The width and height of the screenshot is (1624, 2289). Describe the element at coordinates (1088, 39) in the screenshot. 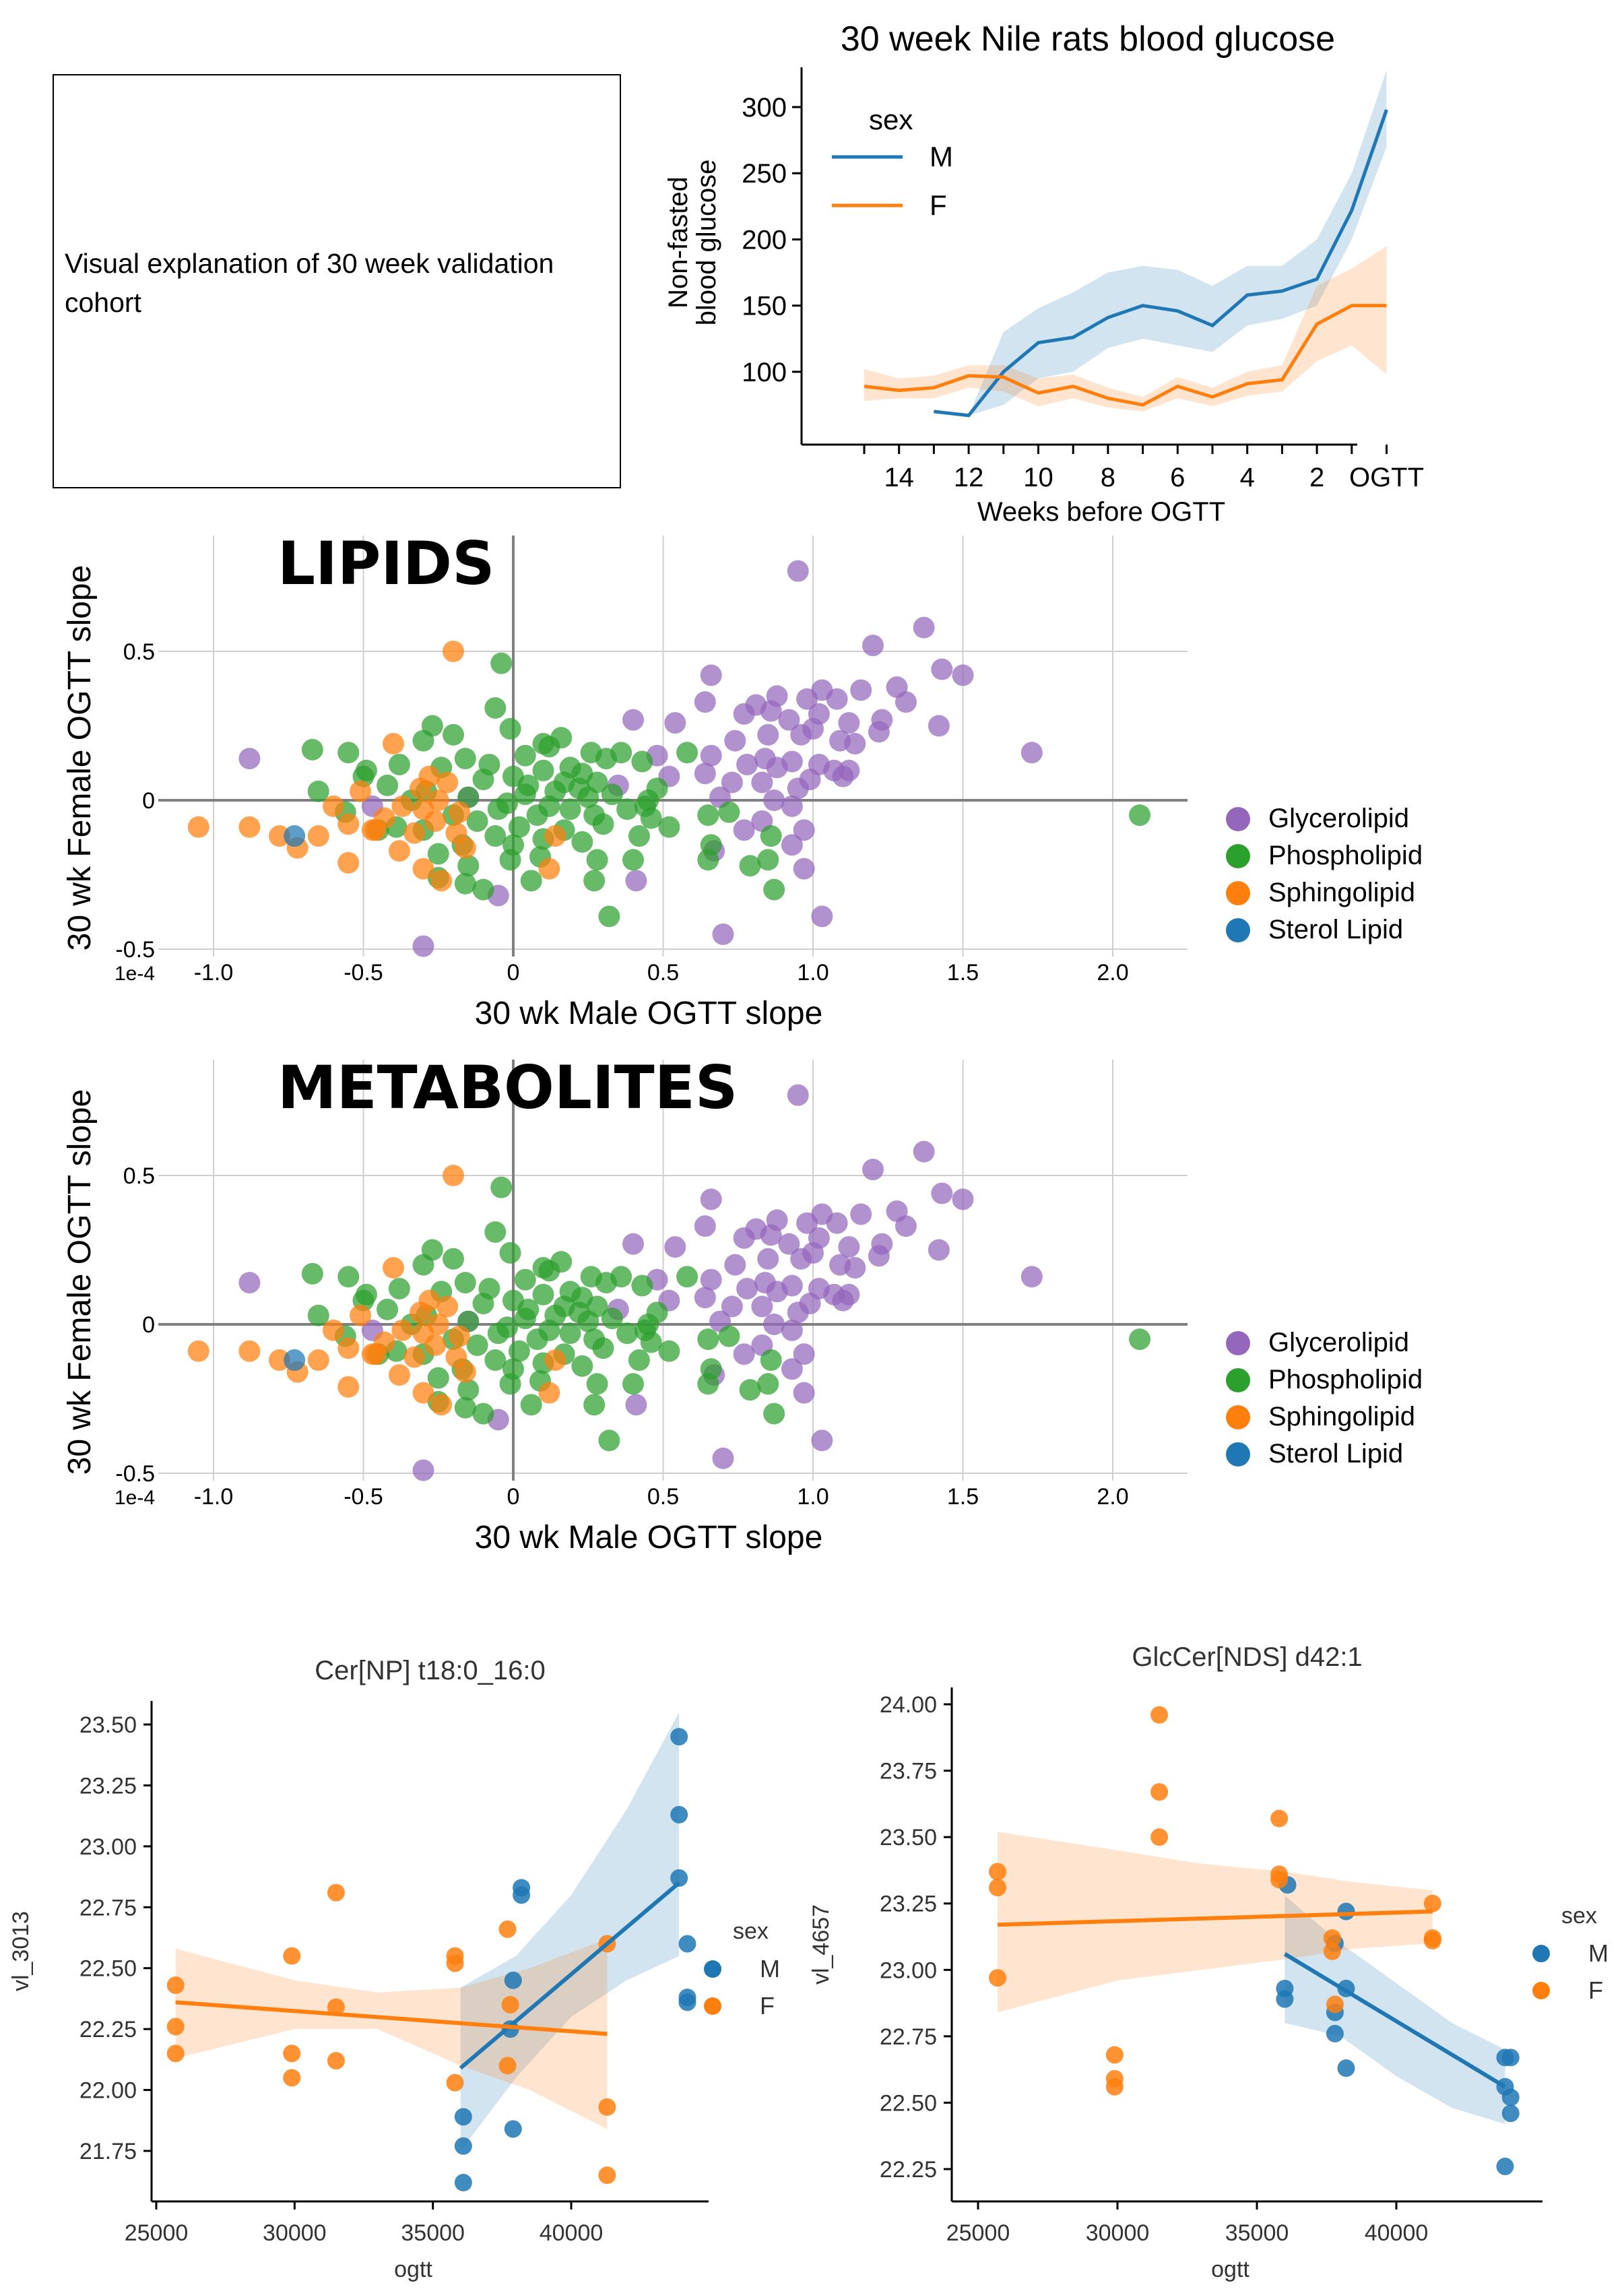

I see `glucose-chart-title: 30 week Nile rats blood glucose` at that location.